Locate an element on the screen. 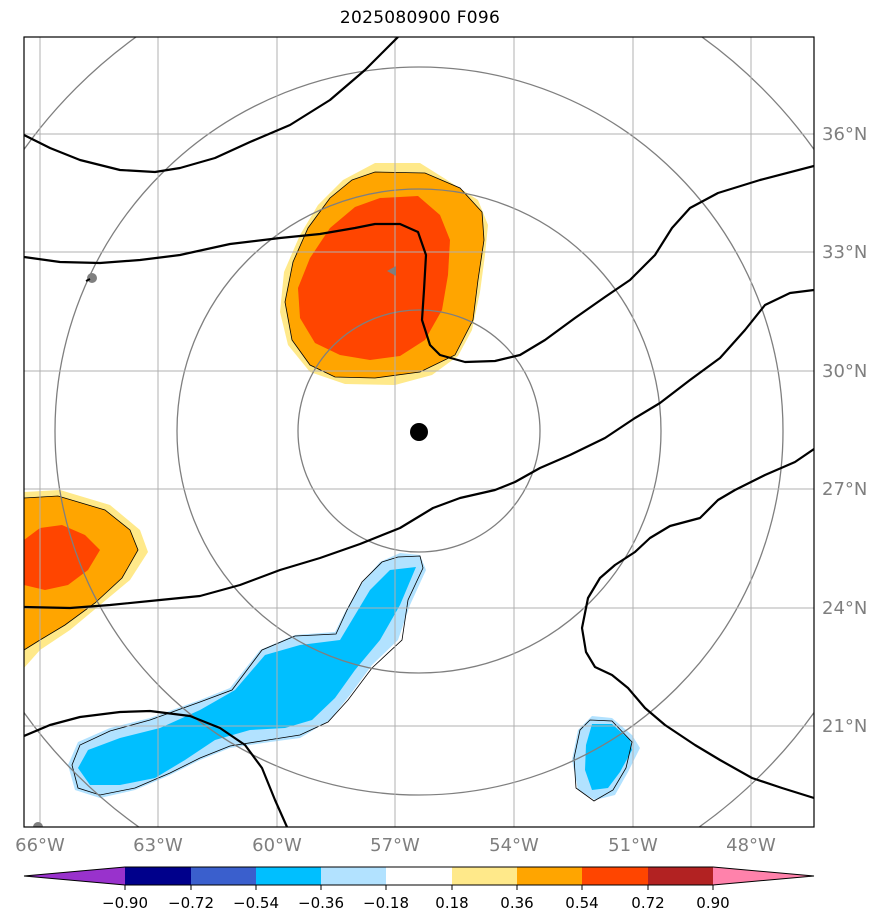  lat-label-33n: 33°N is located at coordinates (844, 252).